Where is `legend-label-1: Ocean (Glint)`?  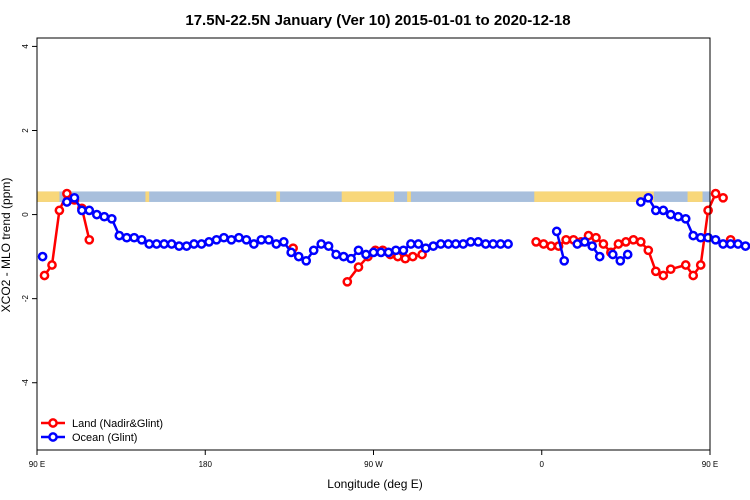 legend-label-1: Ocean (Glint) is located at coordinates (104, 438).